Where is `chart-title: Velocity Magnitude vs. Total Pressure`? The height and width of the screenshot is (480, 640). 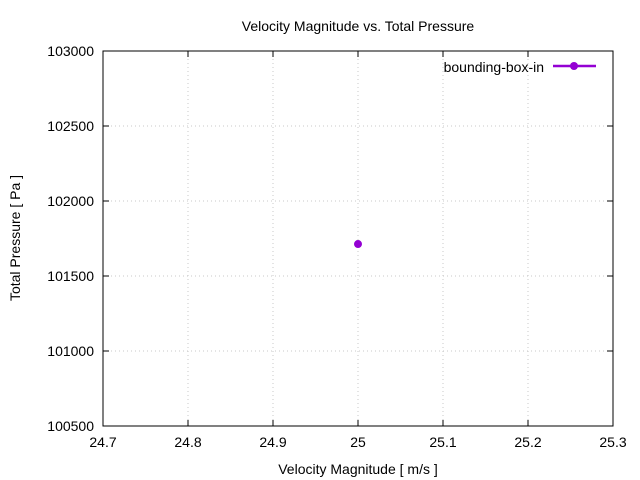
chart-title: Velocity Magnitude vs. Total Pressure is located at coordinates (358, 26).